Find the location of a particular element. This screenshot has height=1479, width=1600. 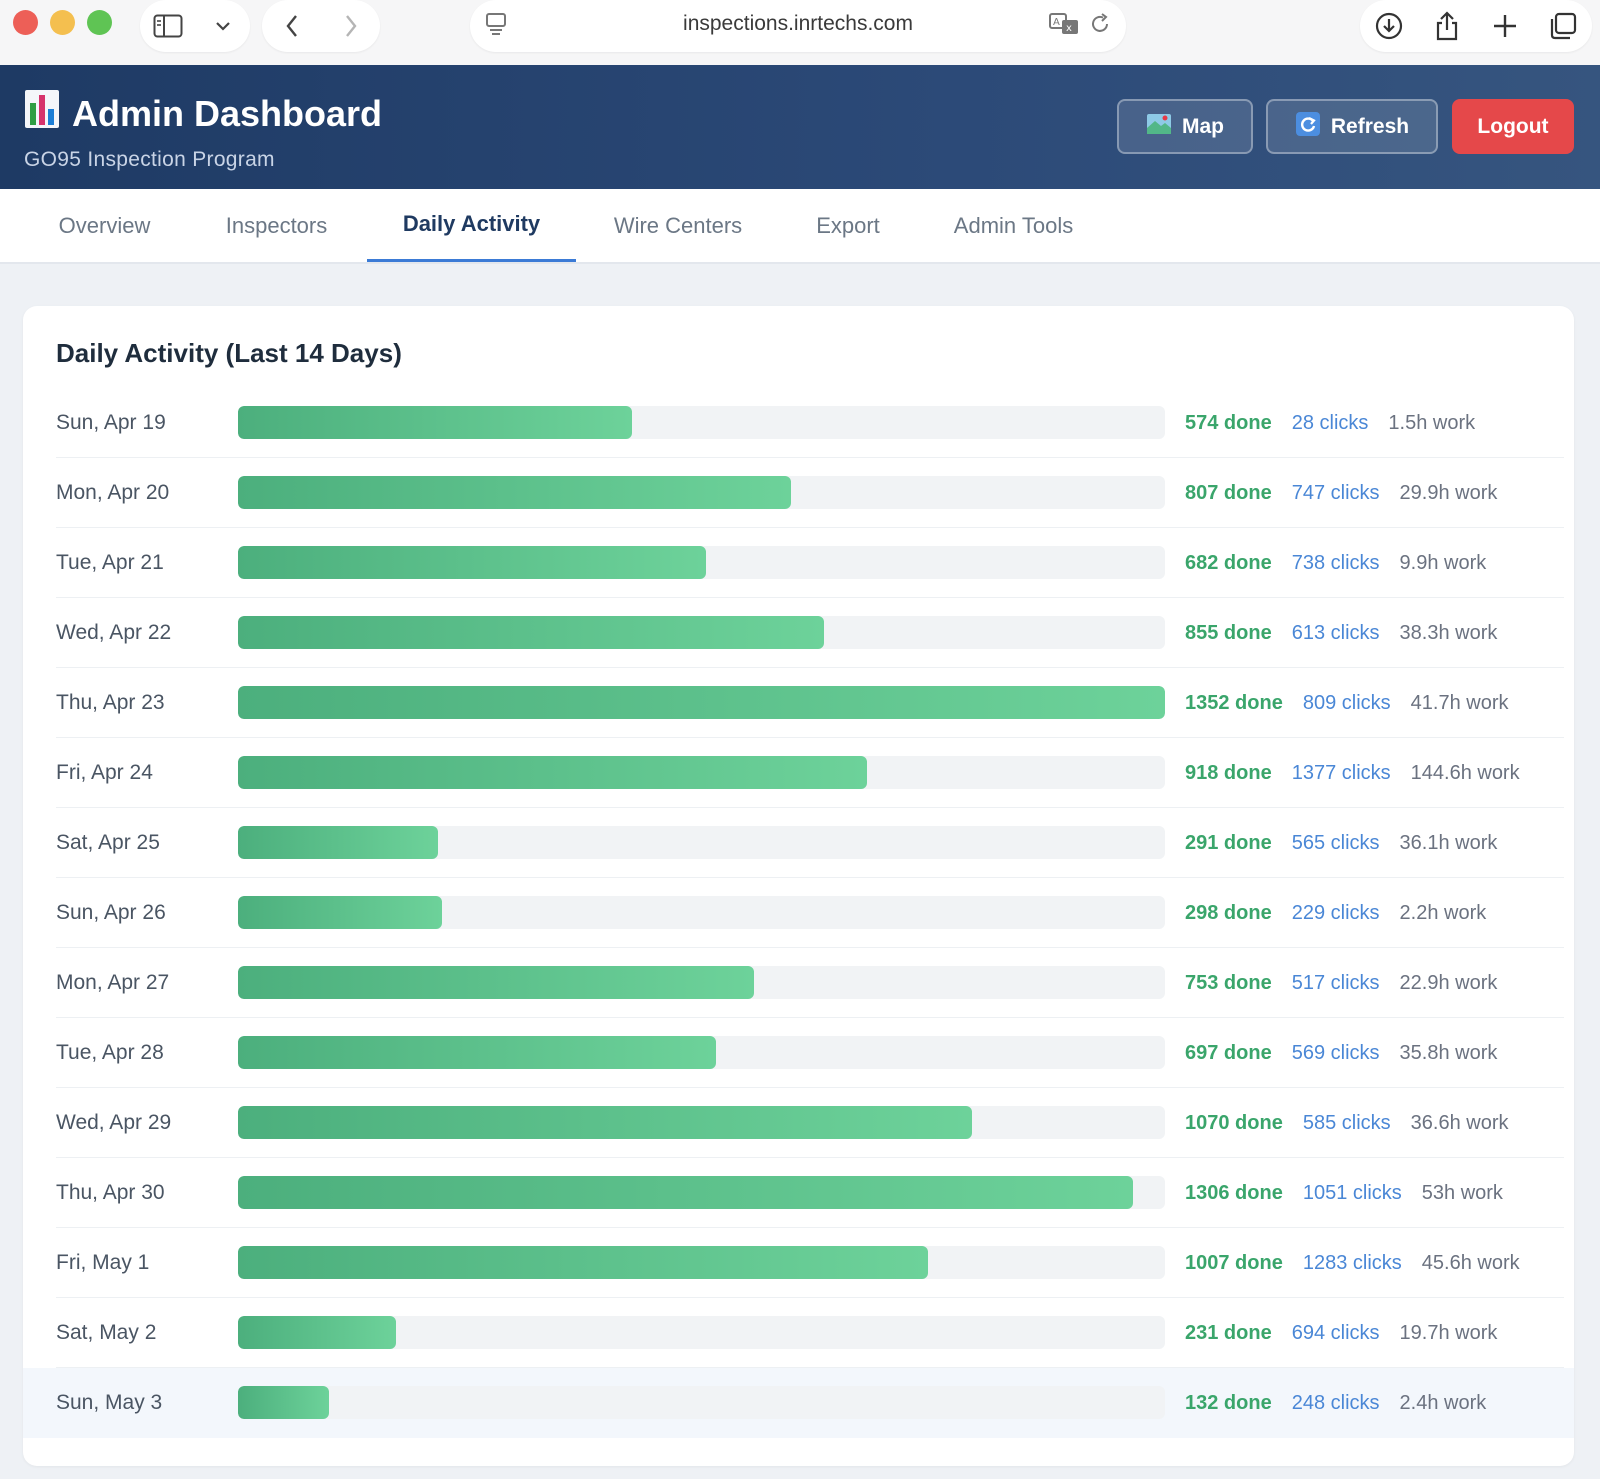

activity-date: Wed, Apr 22 is located at coordinates (114, 632).